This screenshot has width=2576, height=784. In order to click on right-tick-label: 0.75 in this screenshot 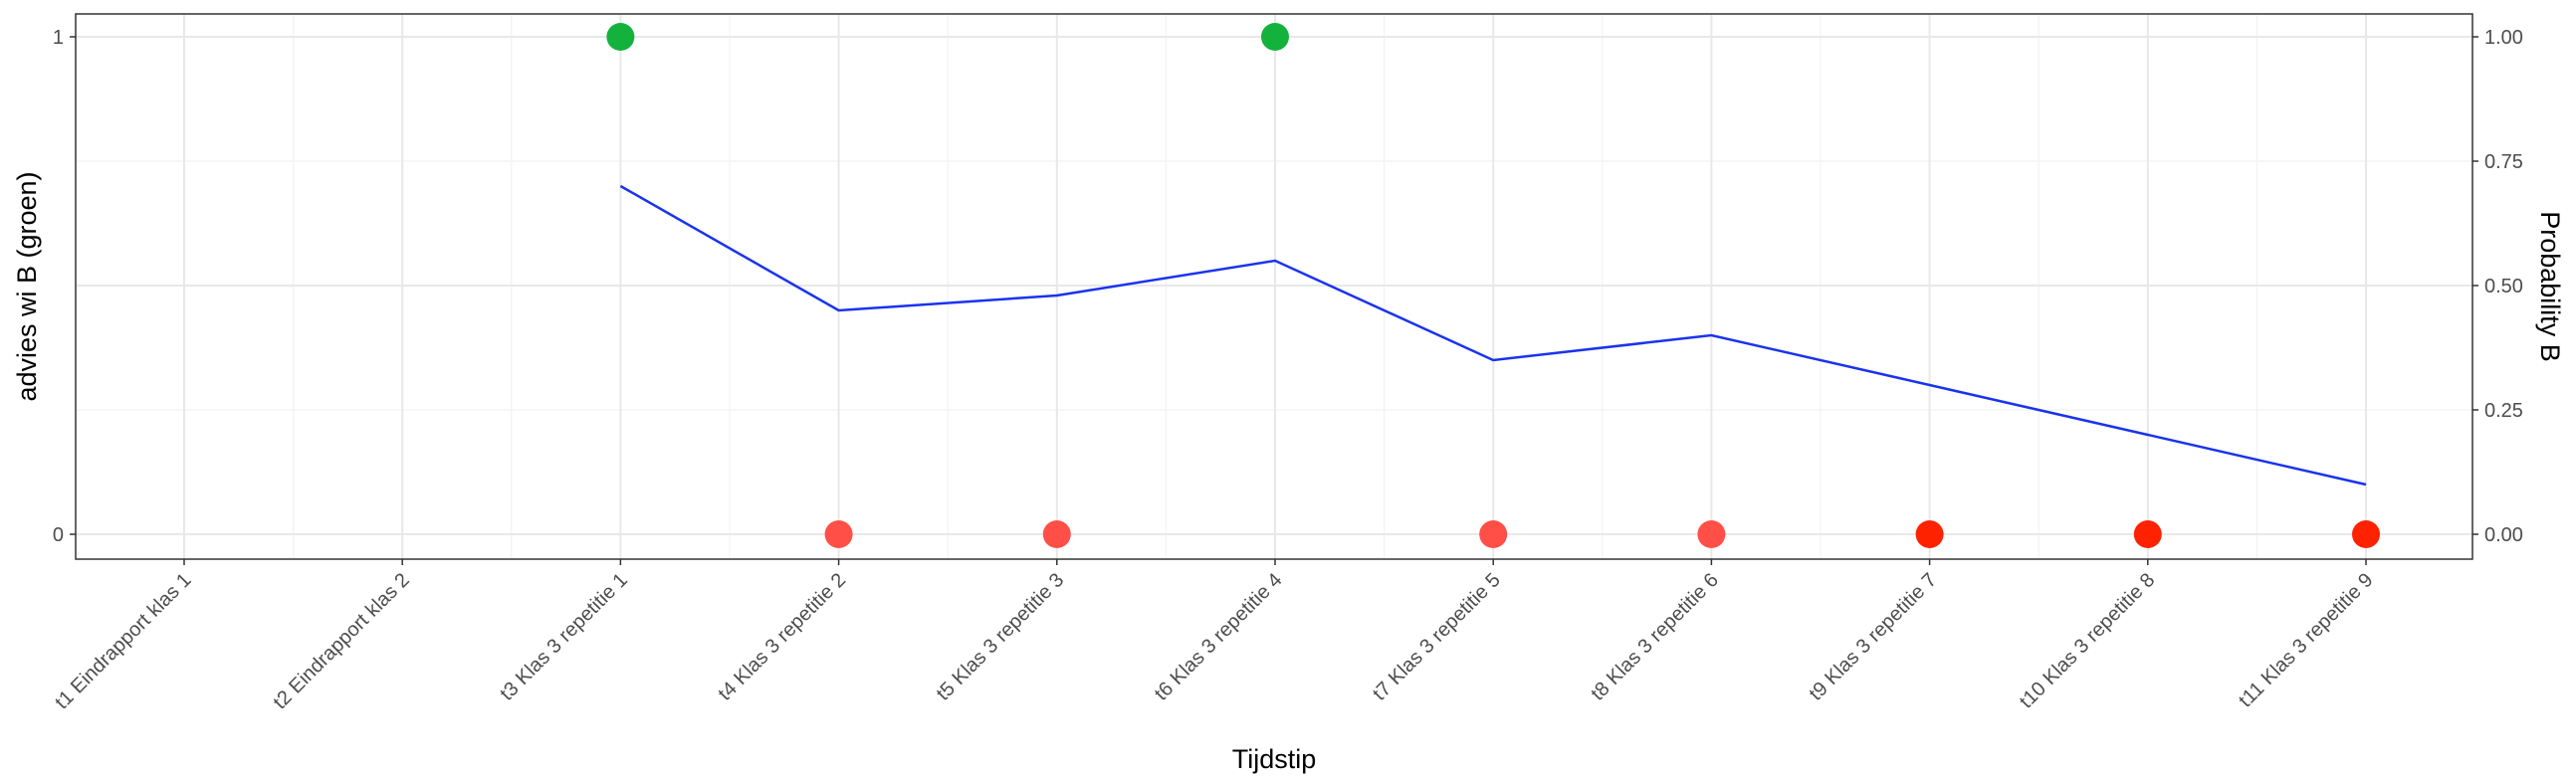, I will do `click(2503, 162)`.